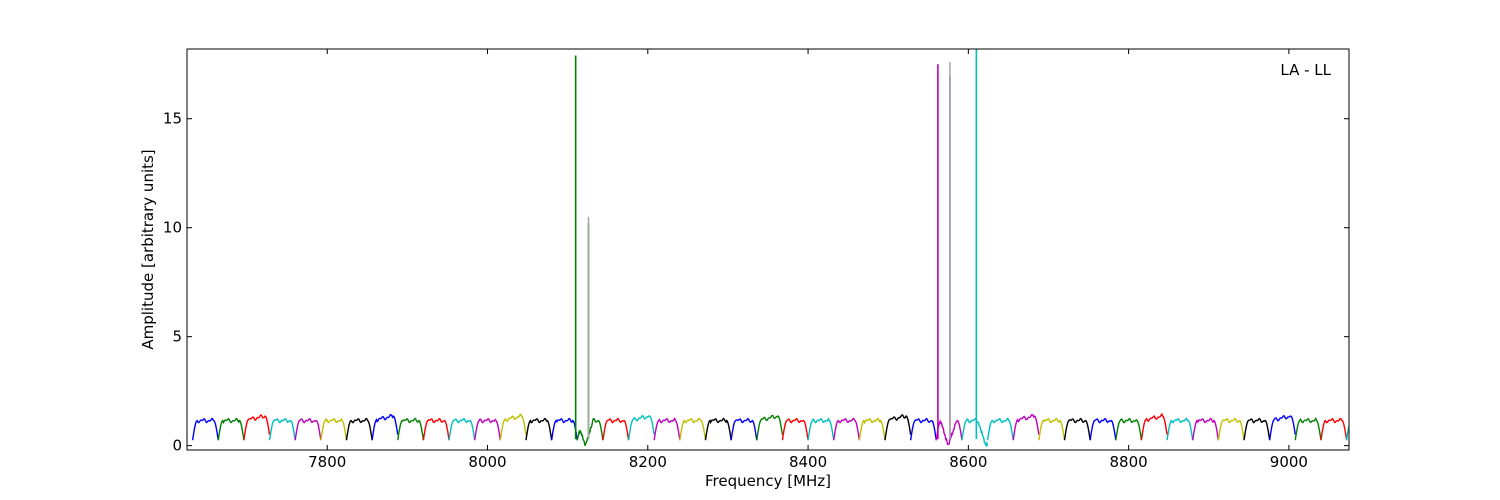 This screenshot has width=1500, height=500. What do you see at coordinates (1129, 462) in the screenshot?
I see `x-tick-label: 8800` at bounding box center [1129, 462].